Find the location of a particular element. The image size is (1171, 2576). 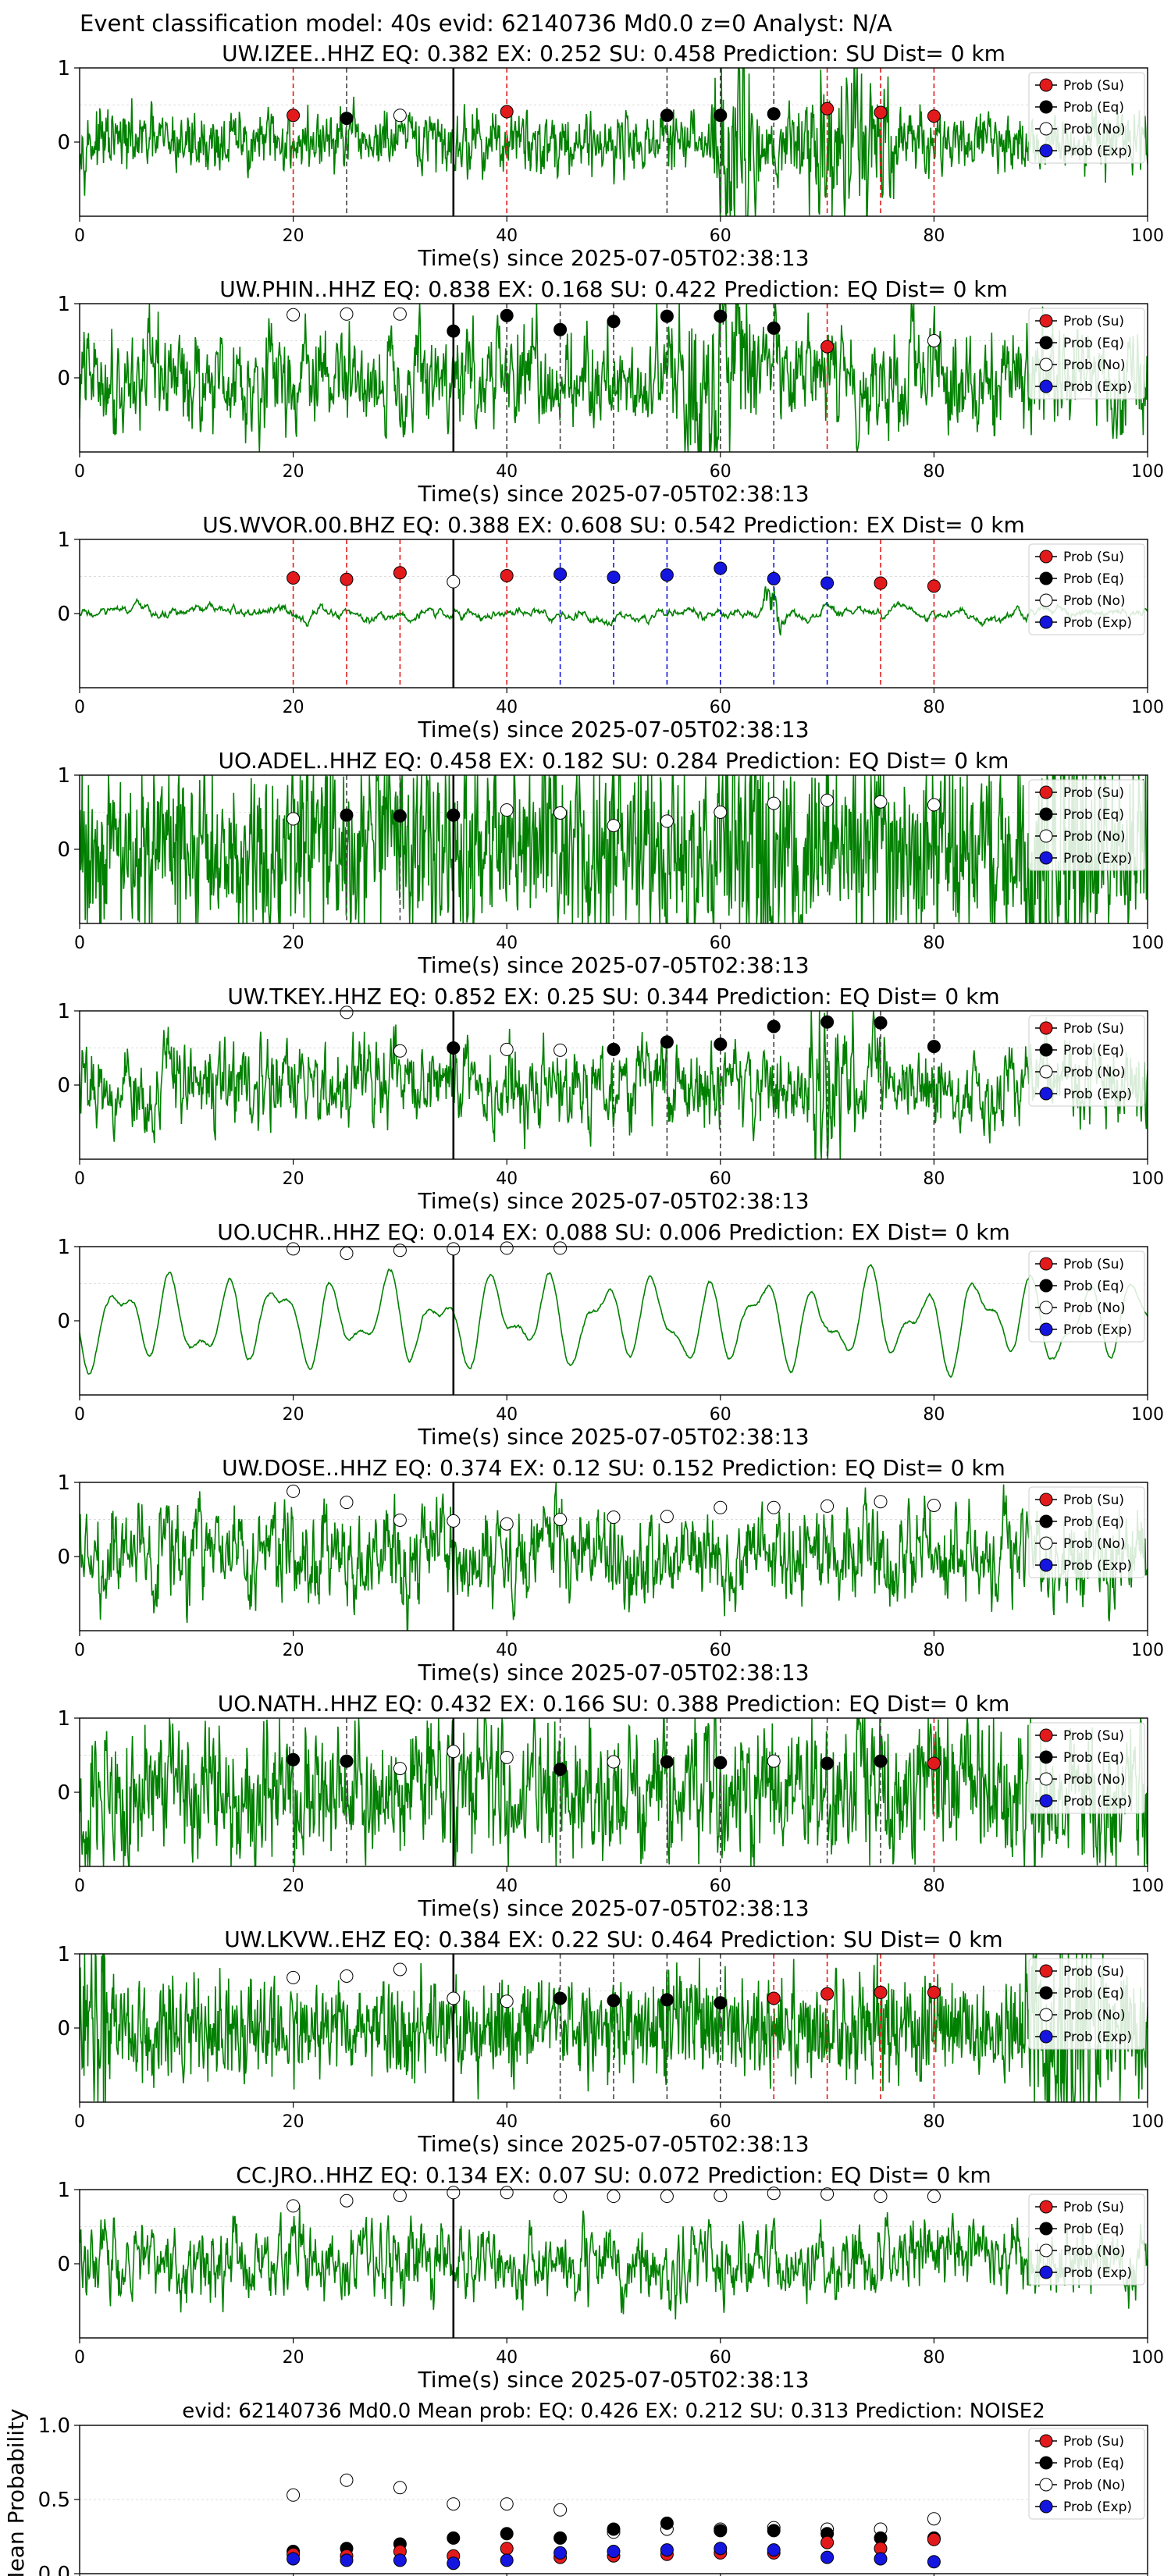

panel-10-xtick-label: 80 is located at coordinates (934, 2358).